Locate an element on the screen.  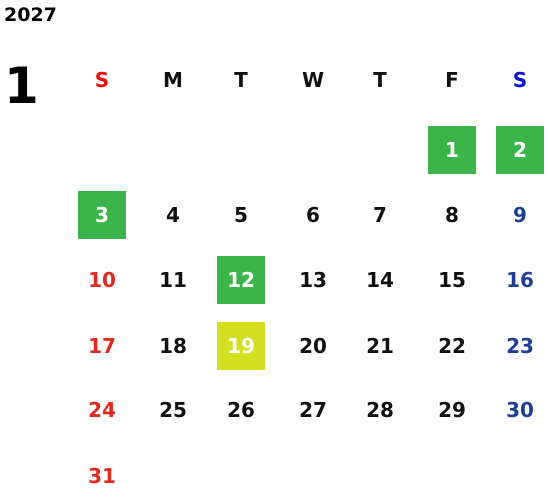
year: 2027 is located at coordinates (30, 15).